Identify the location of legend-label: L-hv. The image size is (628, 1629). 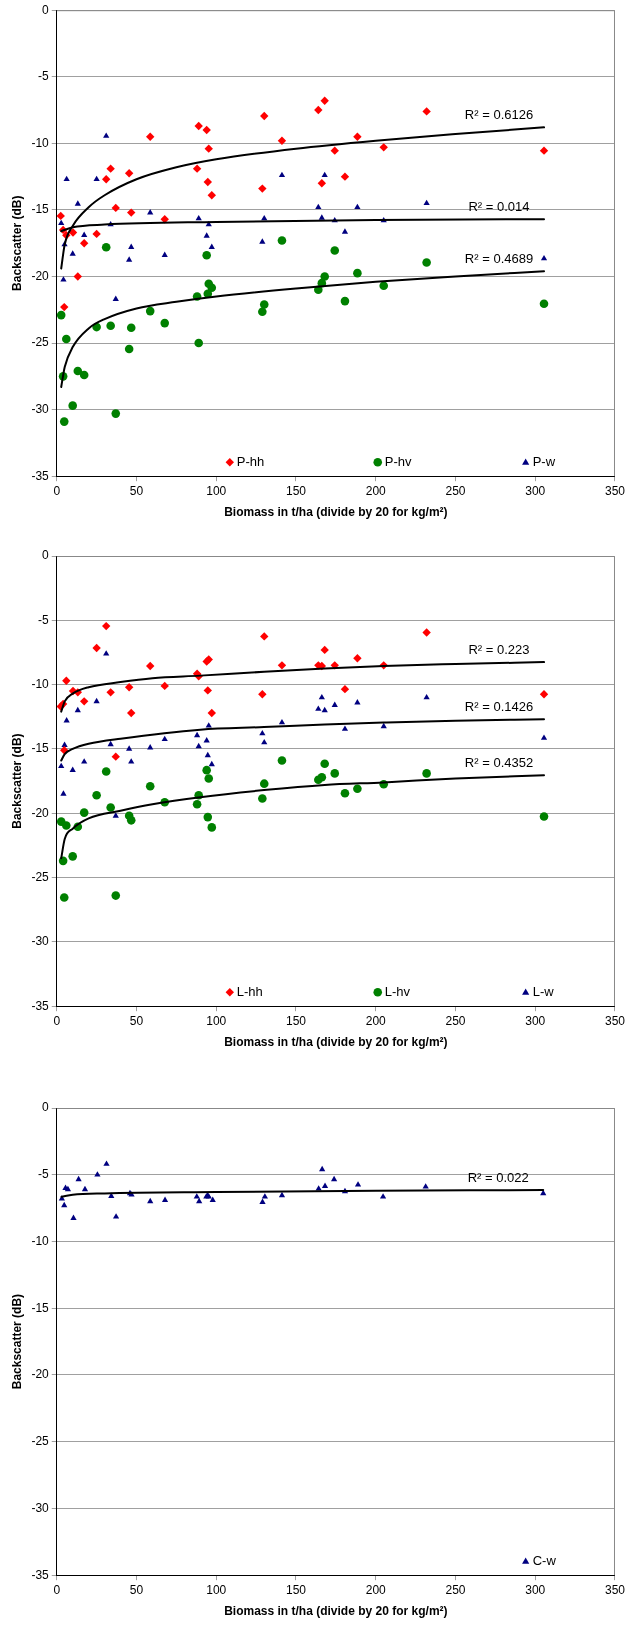
(397, 991).